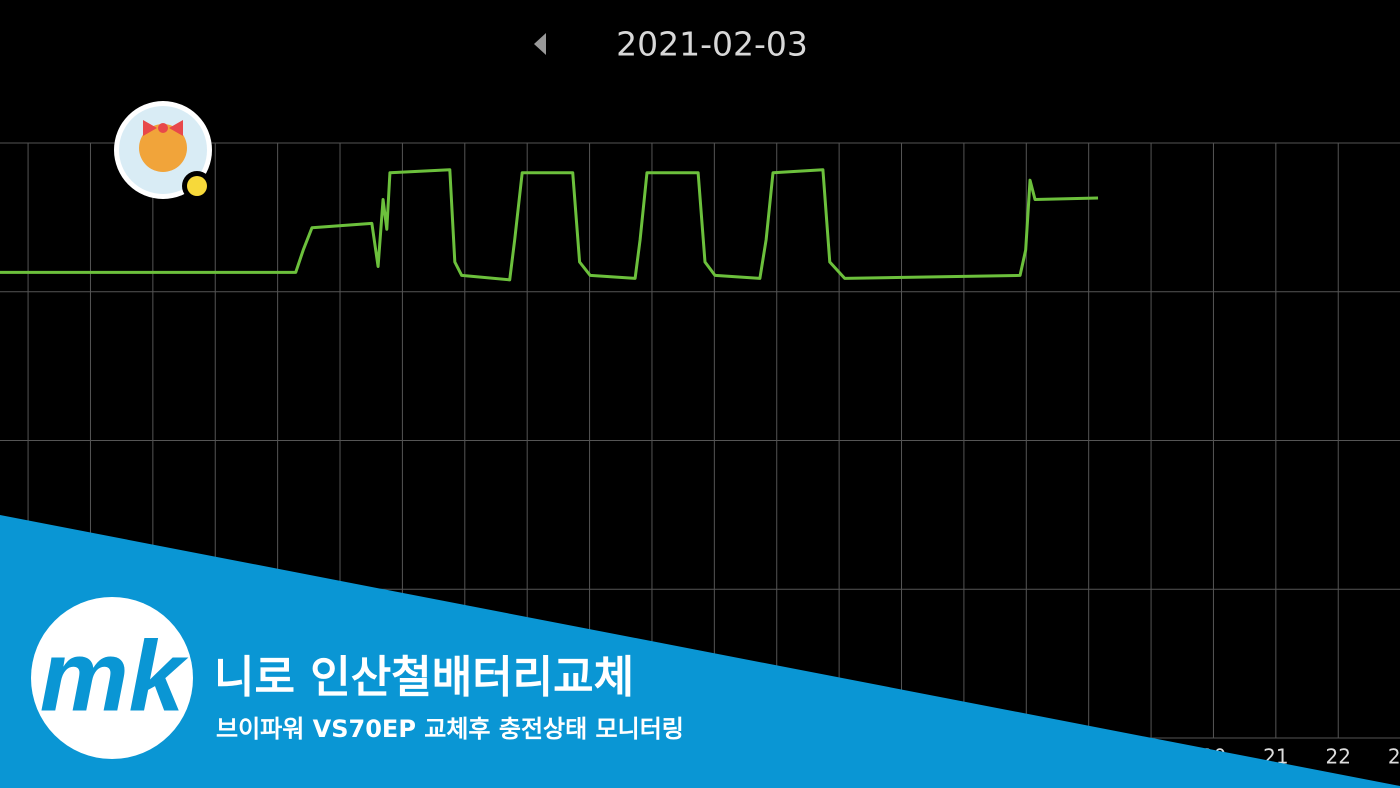  I want to click on x-tick-label: 22, so click(1338, 757).